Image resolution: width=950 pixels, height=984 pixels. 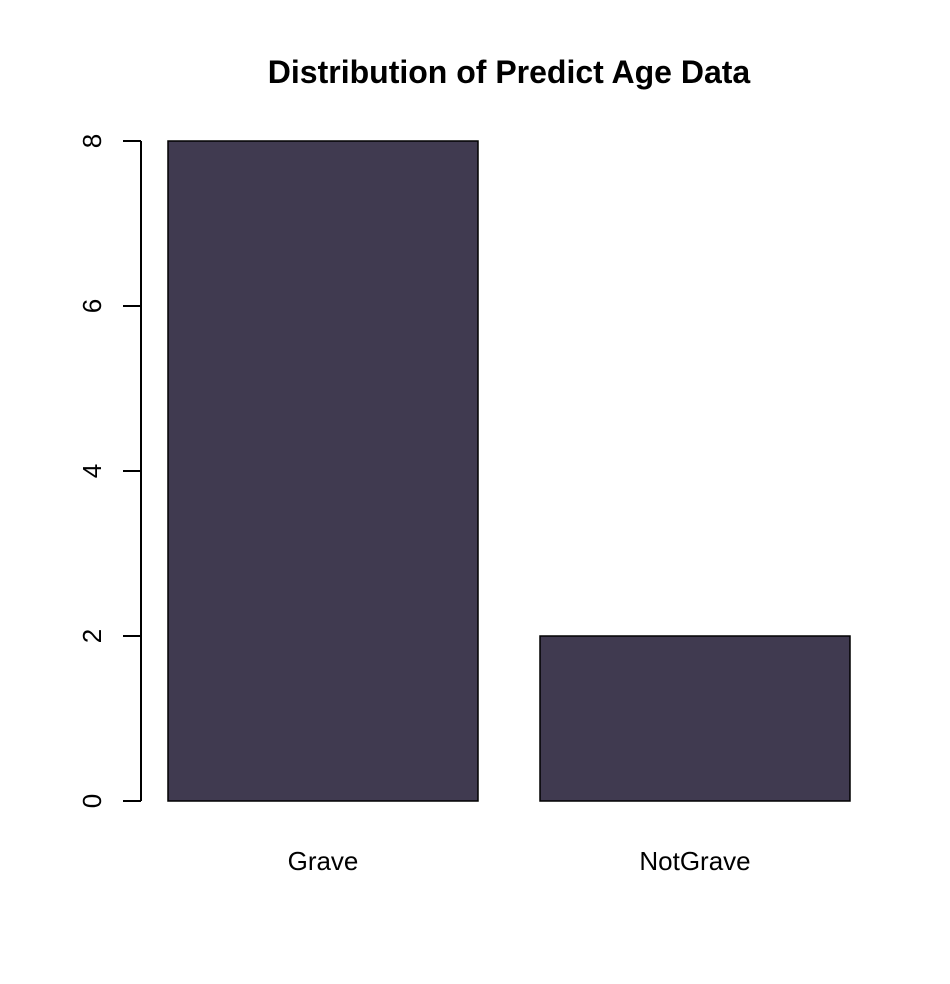 What do you see at coordinates (92, 471) in the screenshot?
I see `y-tick-label: 4` at bounding box center [92, 471].